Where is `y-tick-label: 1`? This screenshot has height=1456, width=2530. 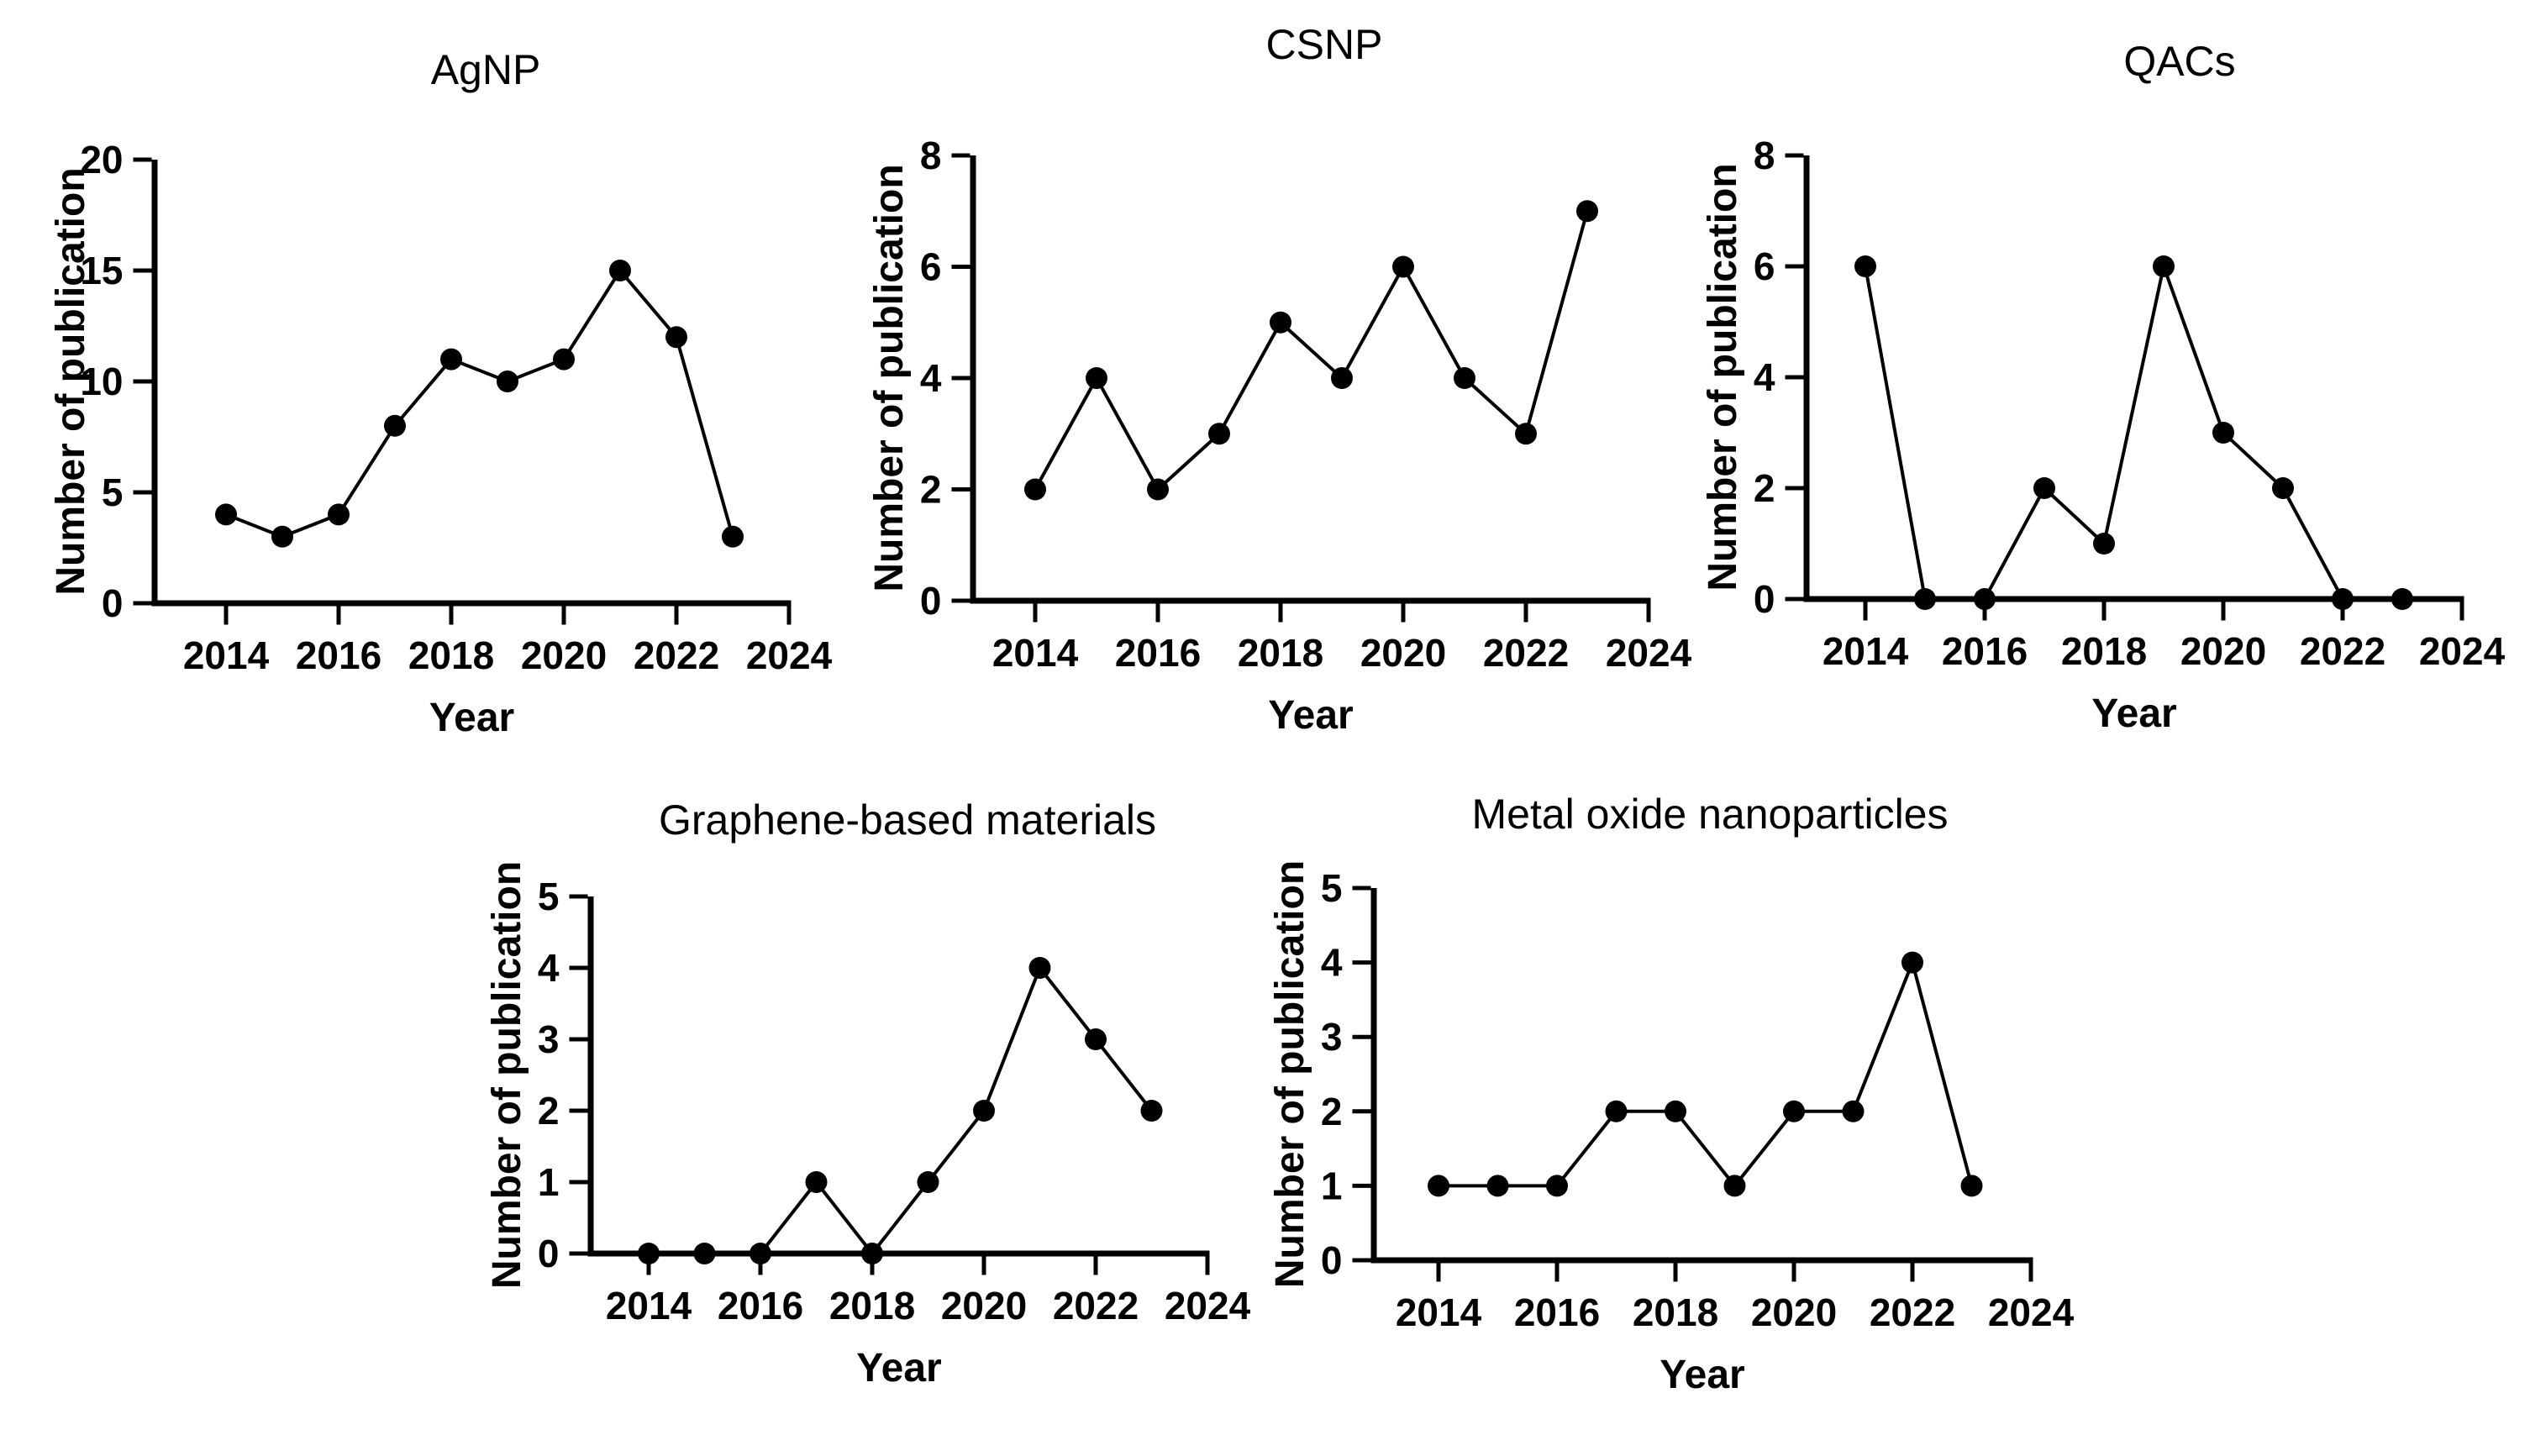
y-tick-label: 1 is located at coordinates (1332, 1185).